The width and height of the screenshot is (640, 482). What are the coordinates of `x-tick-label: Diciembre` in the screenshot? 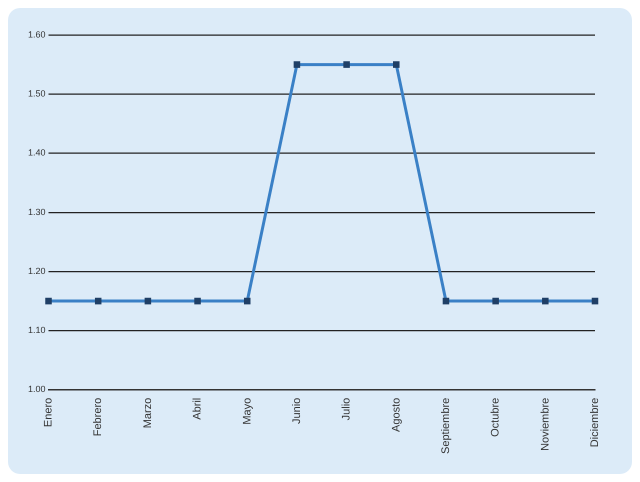 It's located at (595, 423).